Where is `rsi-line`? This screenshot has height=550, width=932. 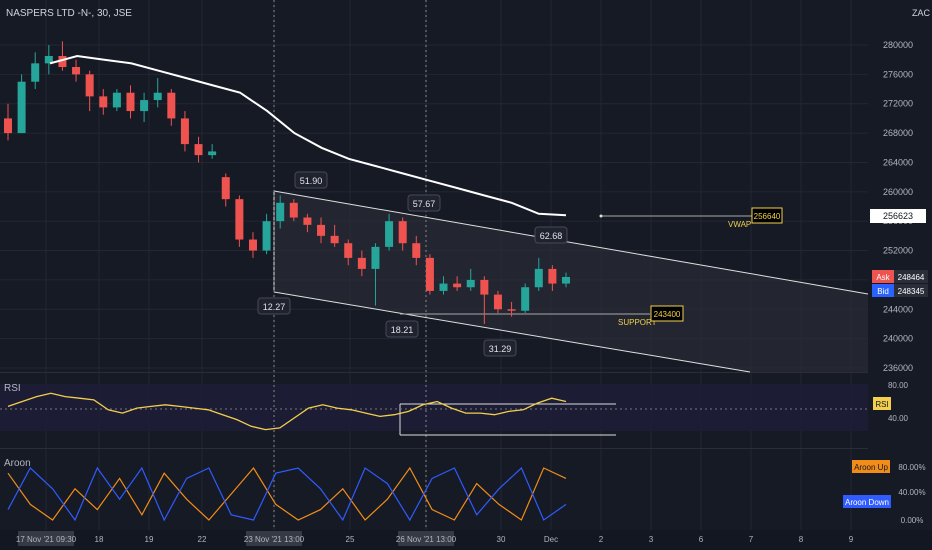
rsi-line is located at coordinates (287, 411).